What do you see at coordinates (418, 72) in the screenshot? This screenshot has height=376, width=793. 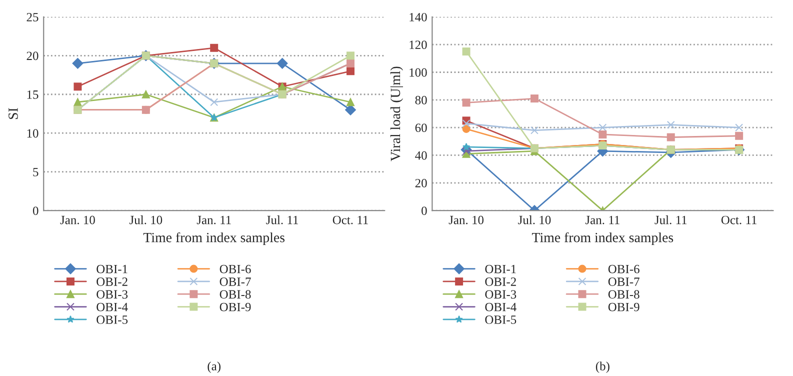 I see `y-tick-label: 100` at bounding box center [418, 72].